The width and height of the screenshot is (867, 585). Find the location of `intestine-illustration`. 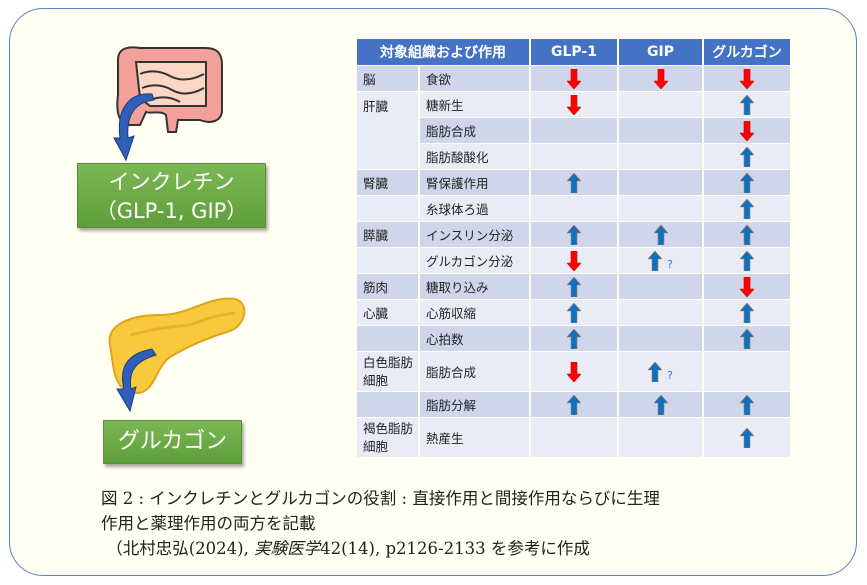

intestine-illustration is located at coordinates (169, 89).